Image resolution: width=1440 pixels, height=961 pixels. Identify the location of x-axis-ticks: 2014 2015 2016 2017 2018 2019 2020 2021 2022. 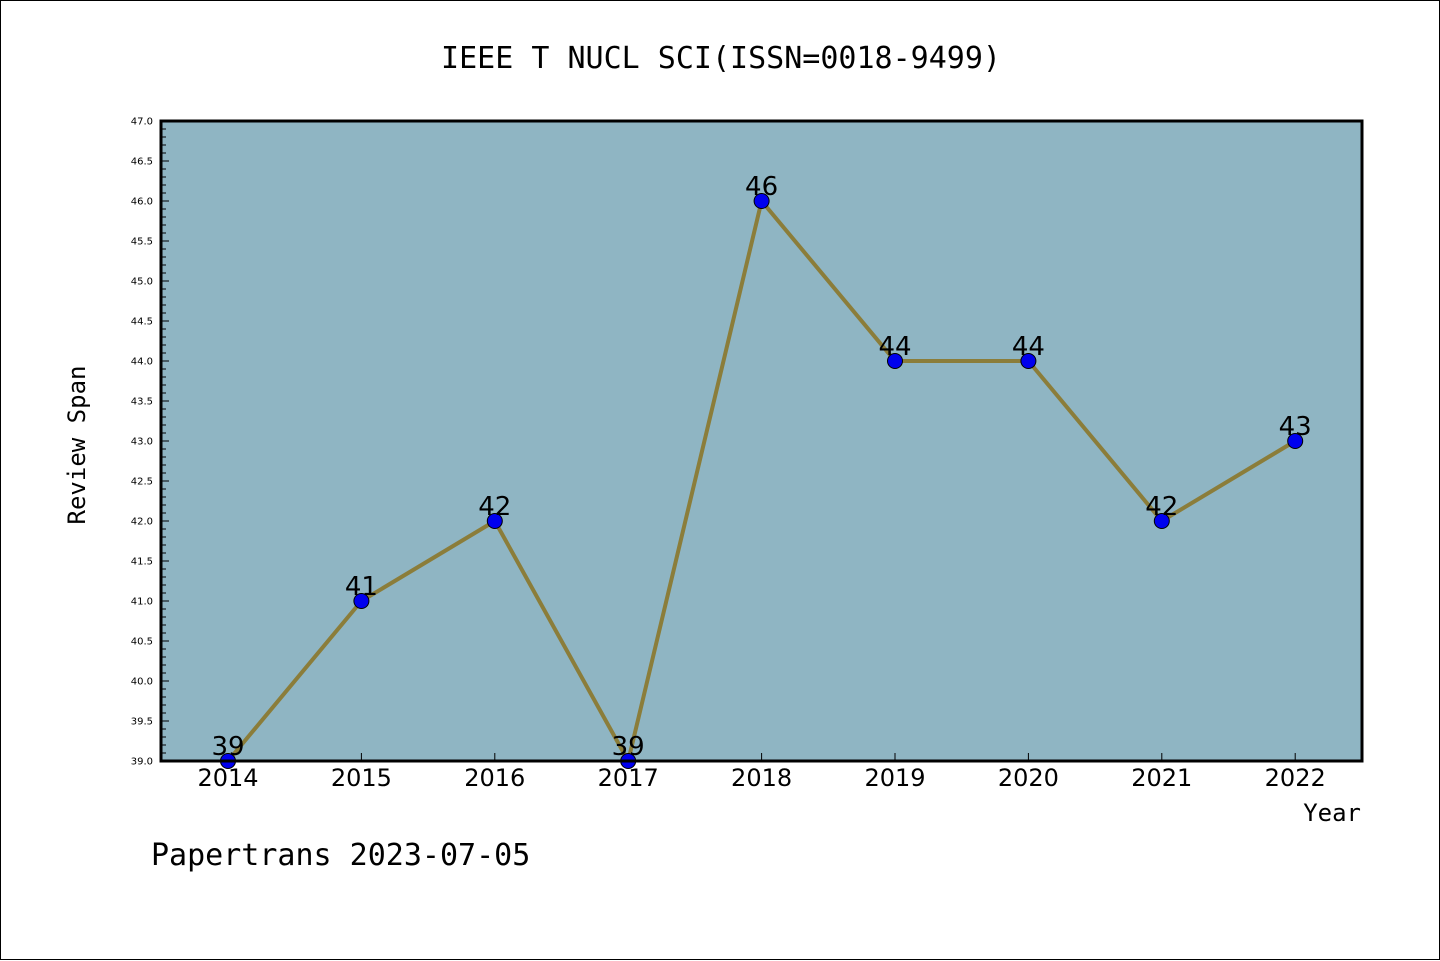
(761, 772).